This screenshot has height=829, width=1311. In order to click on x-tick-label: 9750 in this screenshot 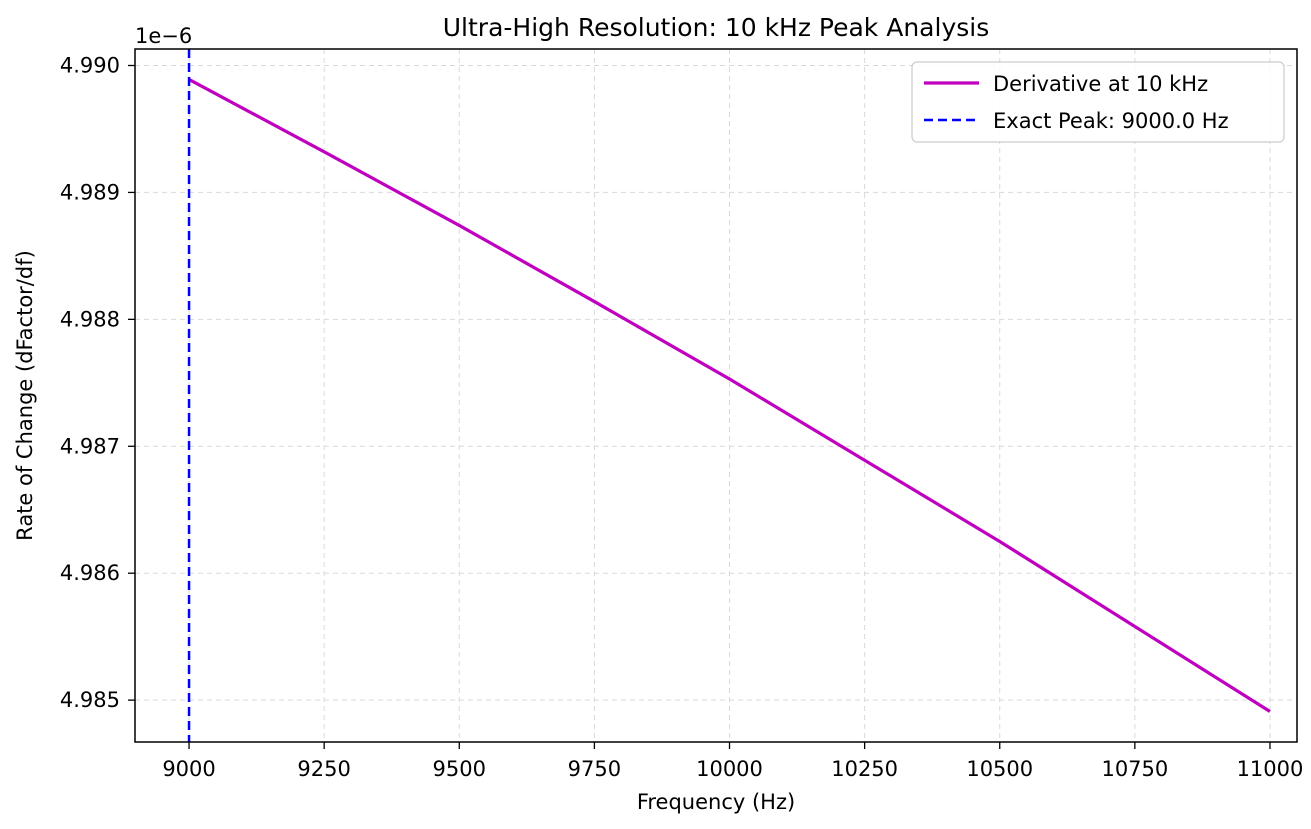, I will do `click(594, 769)`.